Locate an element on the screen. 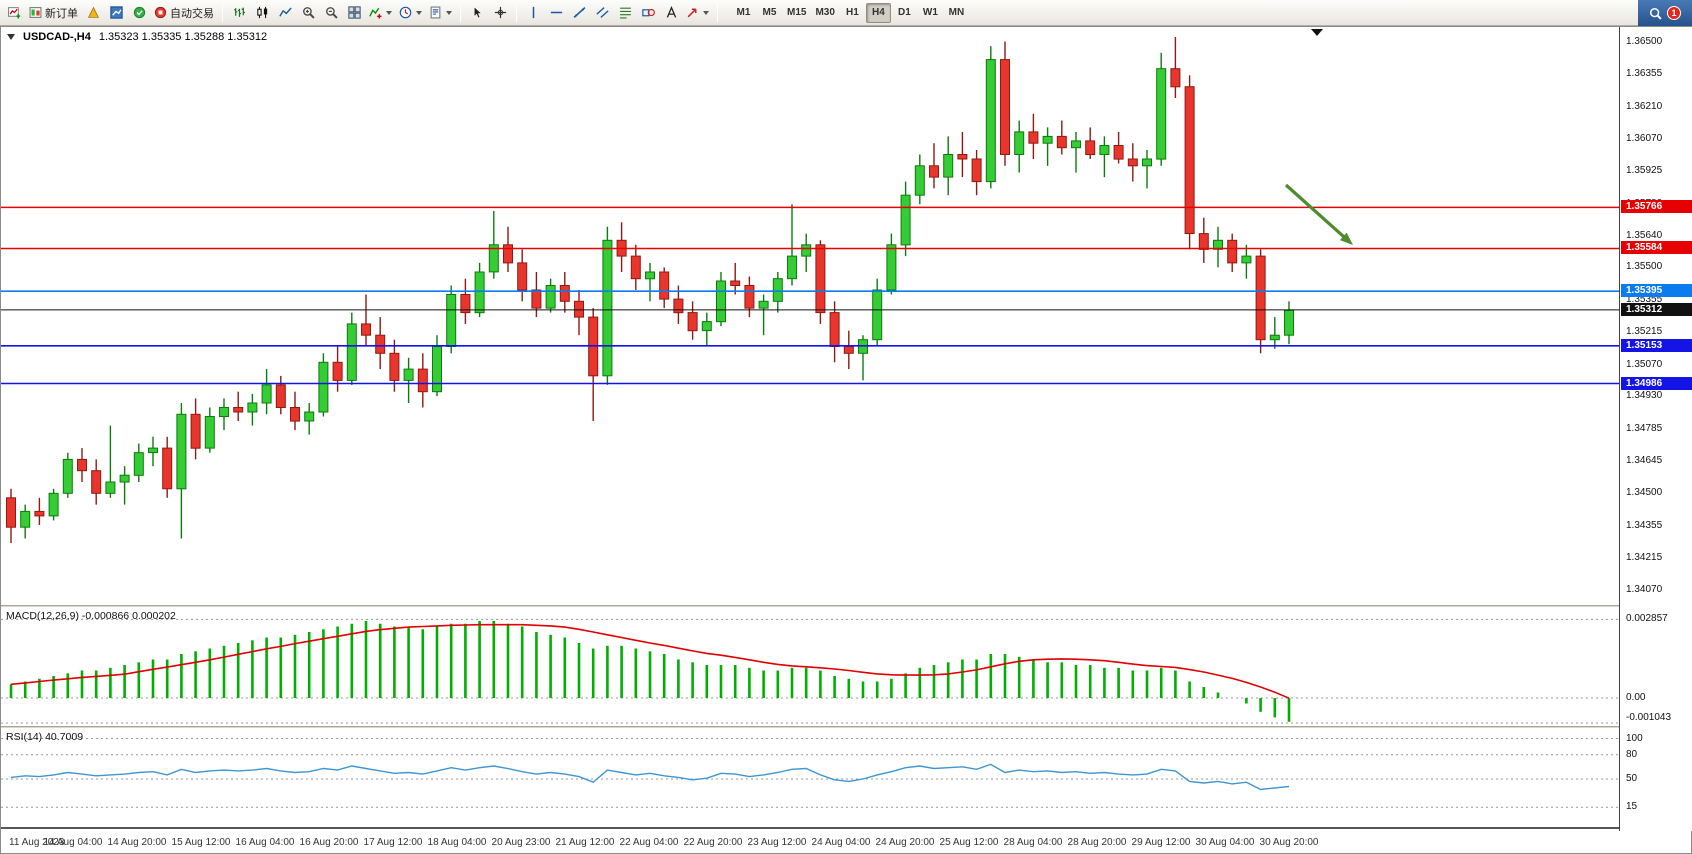  price-level-tag: 1.35153 is located at coordinates (1656, 345).